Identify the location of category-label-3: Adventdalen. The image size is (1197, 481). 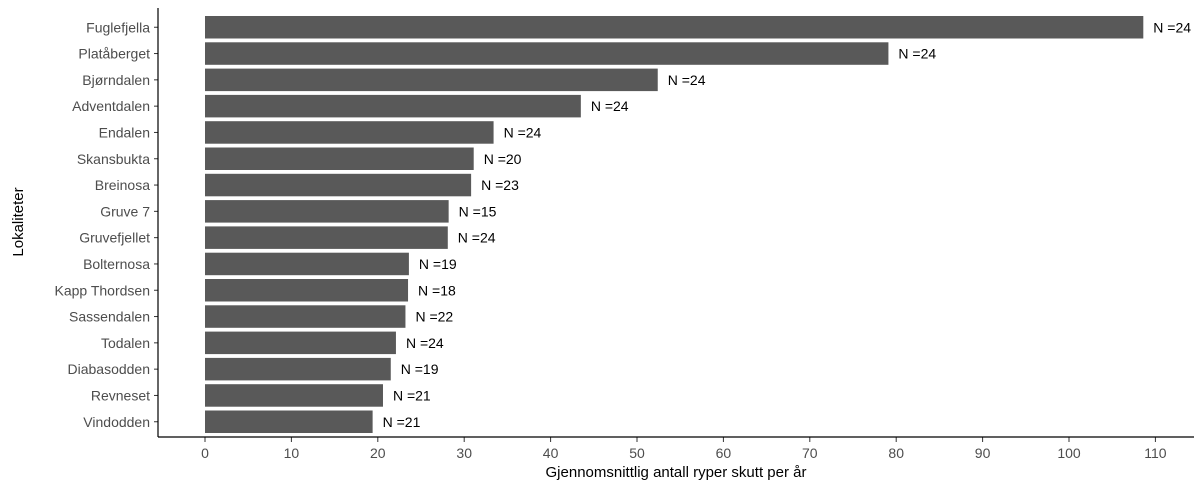
(111, 106).